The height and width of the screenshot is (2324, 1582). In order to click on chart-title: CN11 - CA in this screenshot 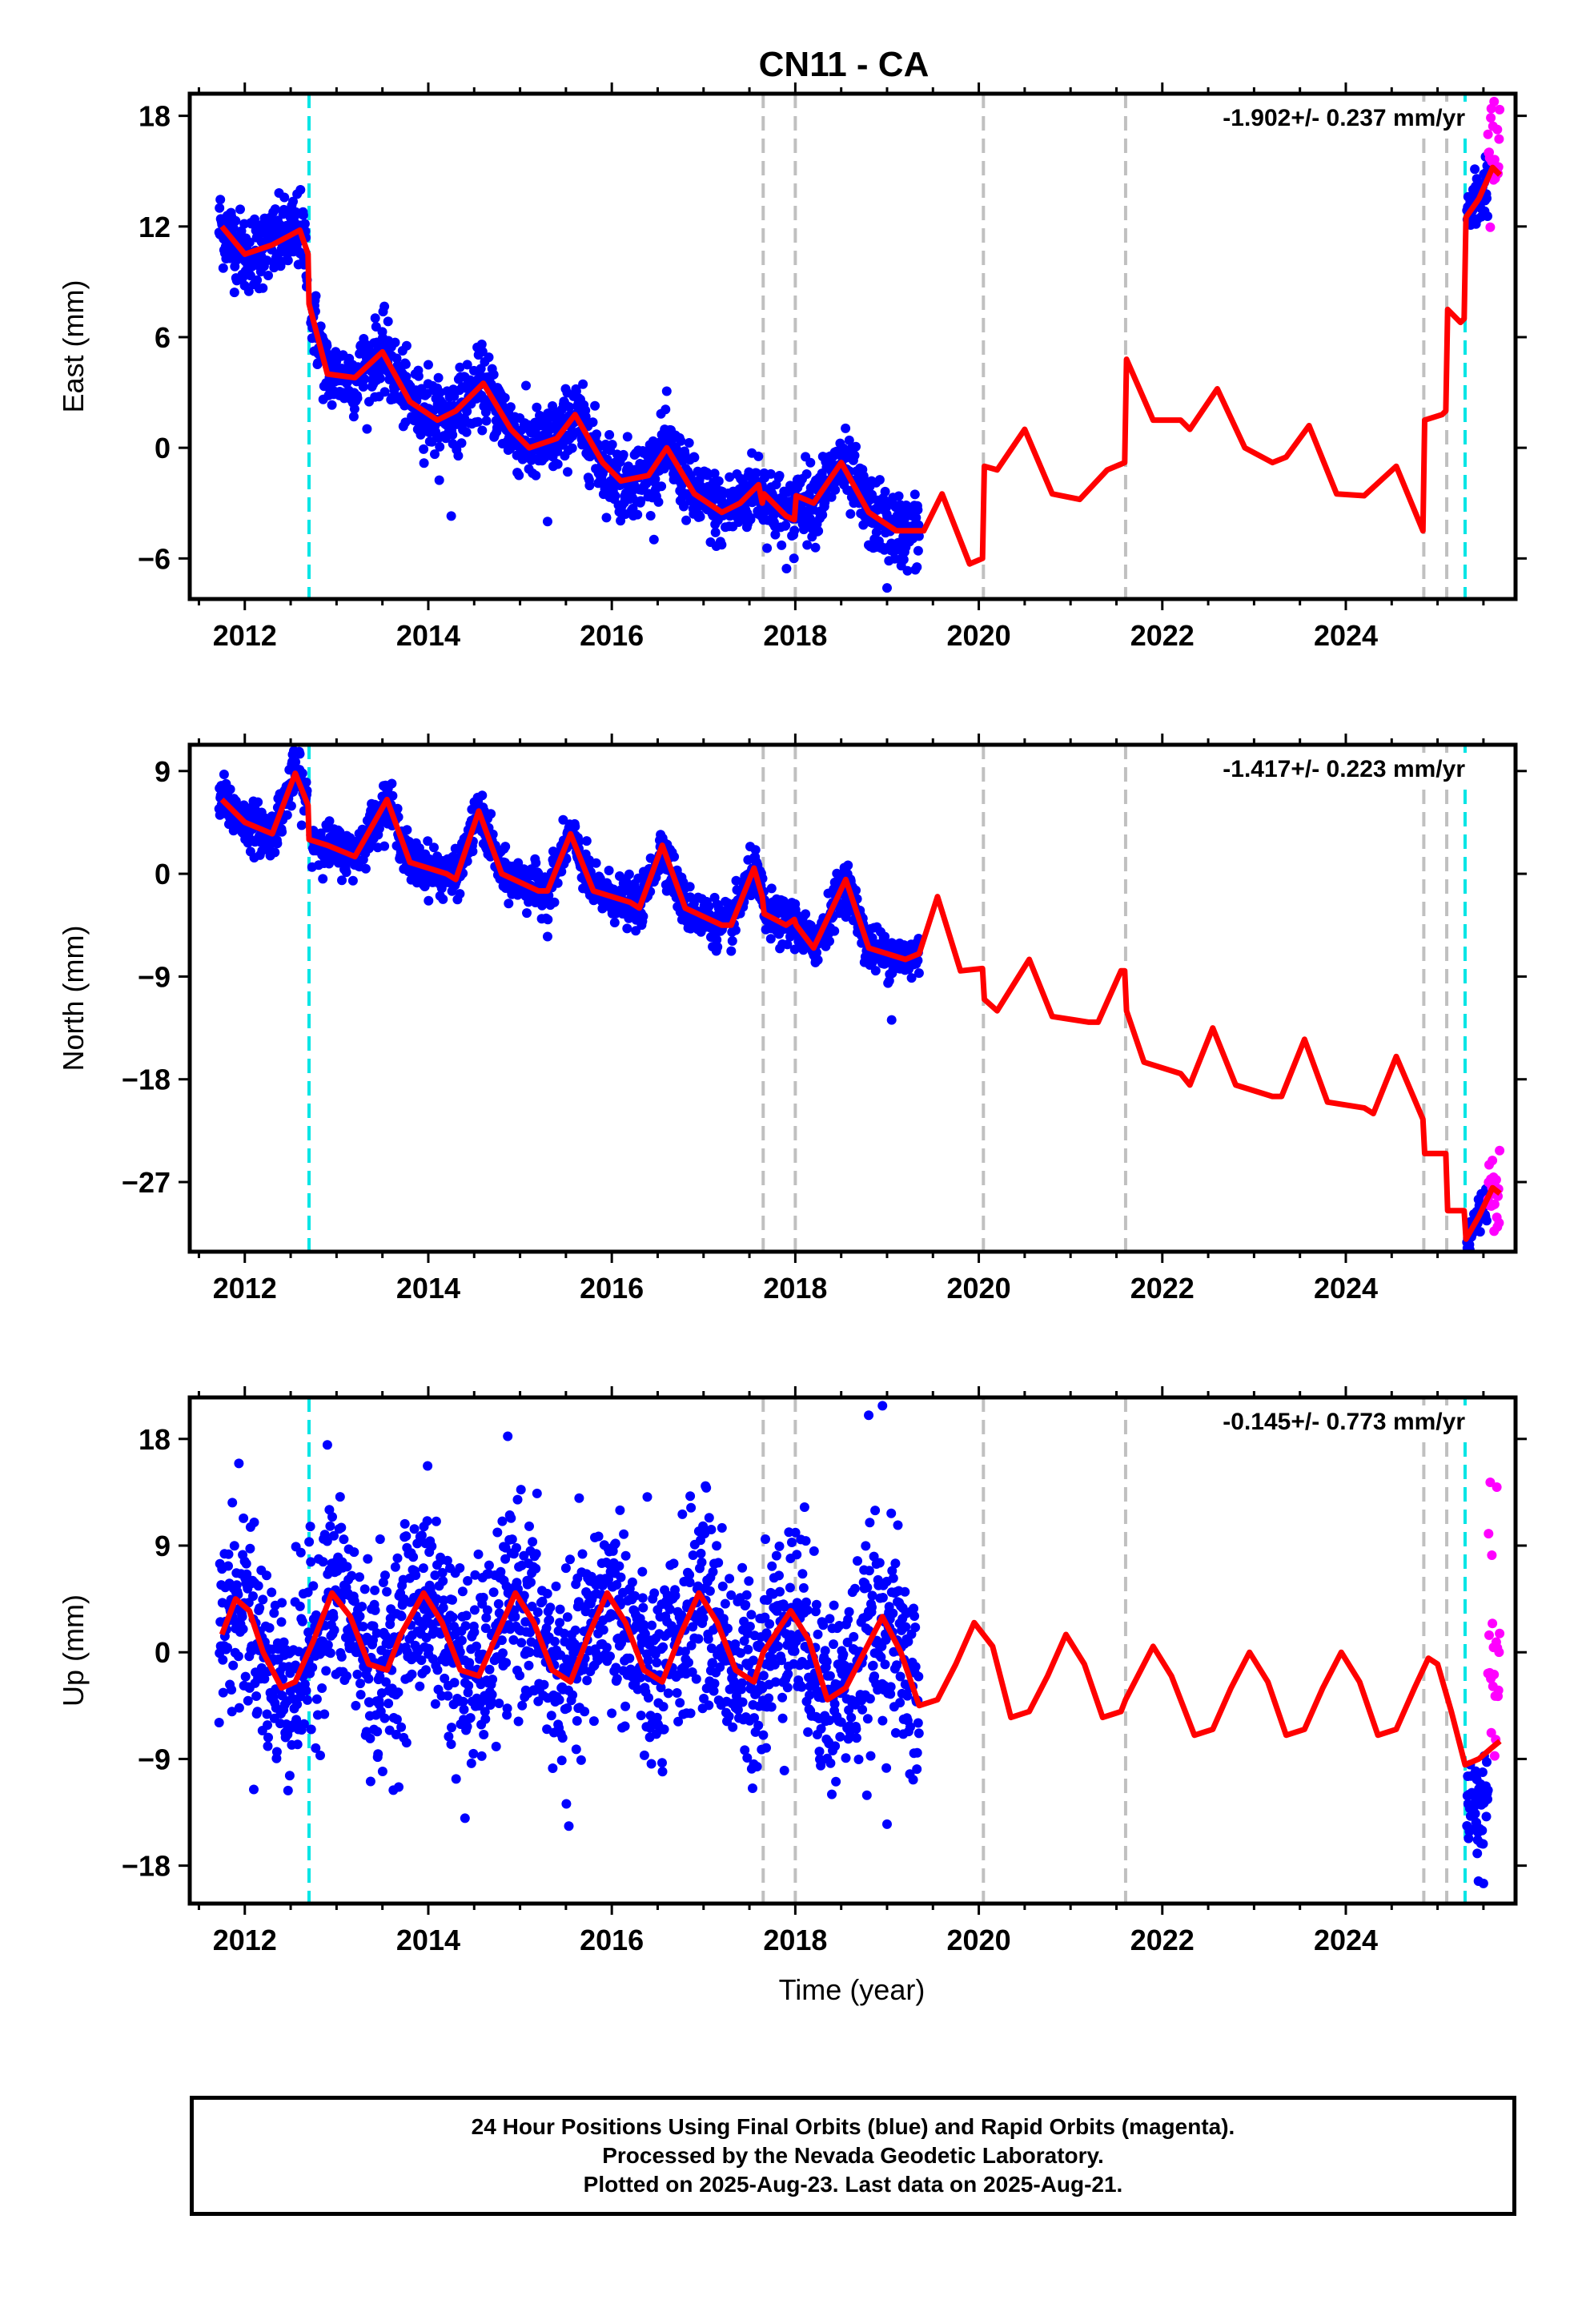, I will do `click(845, 64)`.